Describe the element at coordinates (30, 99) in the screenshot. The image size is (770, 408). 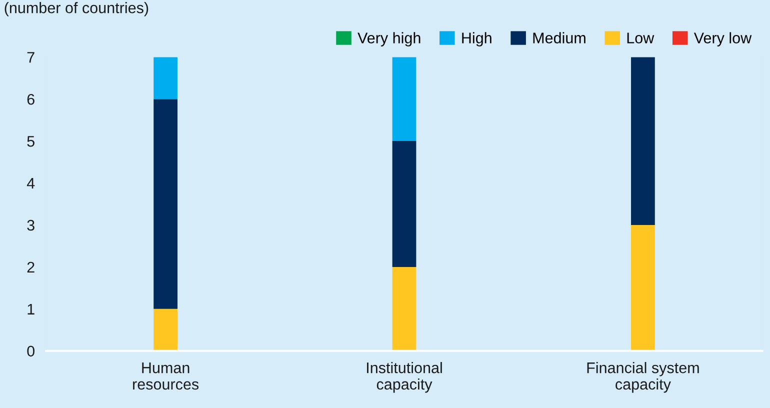
I see `y-tick-label: 6` at that location.